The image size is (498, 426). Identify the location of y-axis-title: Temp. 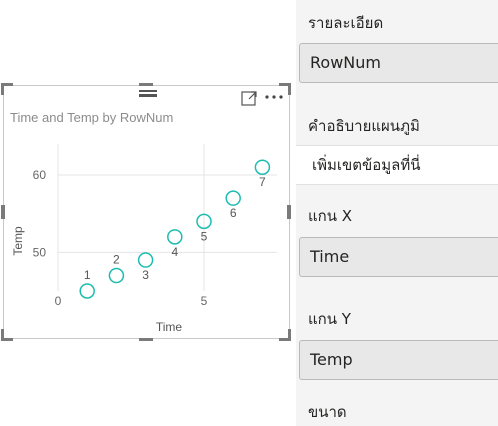
(18, 241).